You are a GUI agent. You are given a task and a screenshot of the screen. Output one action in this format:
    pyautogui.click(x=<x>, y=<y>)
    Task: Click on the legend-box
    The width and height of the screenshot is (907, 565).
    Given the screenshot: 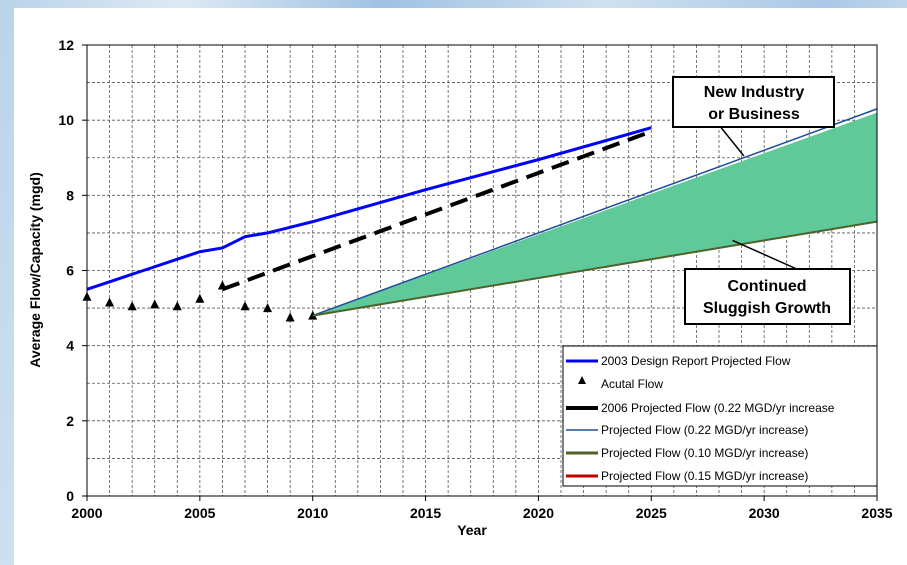 What is the action you would take?
    pyautogui.click(x=720, y=416)
    